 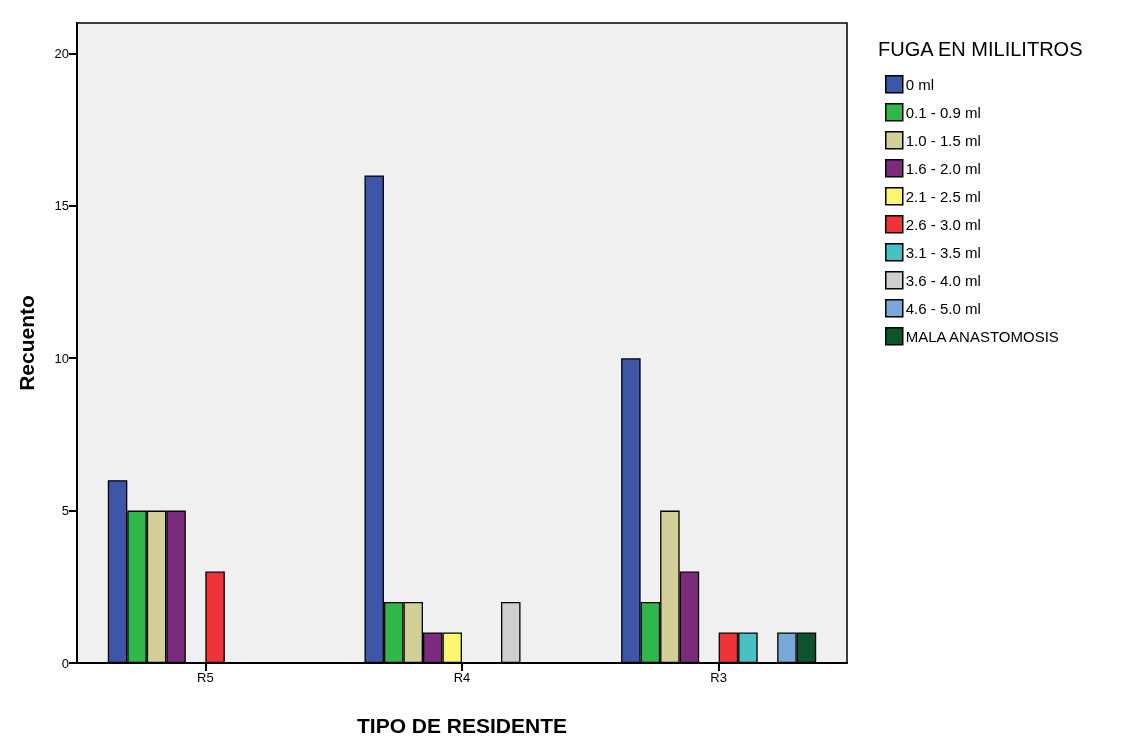 What do you see at coordinates (65, 511) in the screenshot?
I see `y-tick-label: 5` at bounding box center [65, 511].